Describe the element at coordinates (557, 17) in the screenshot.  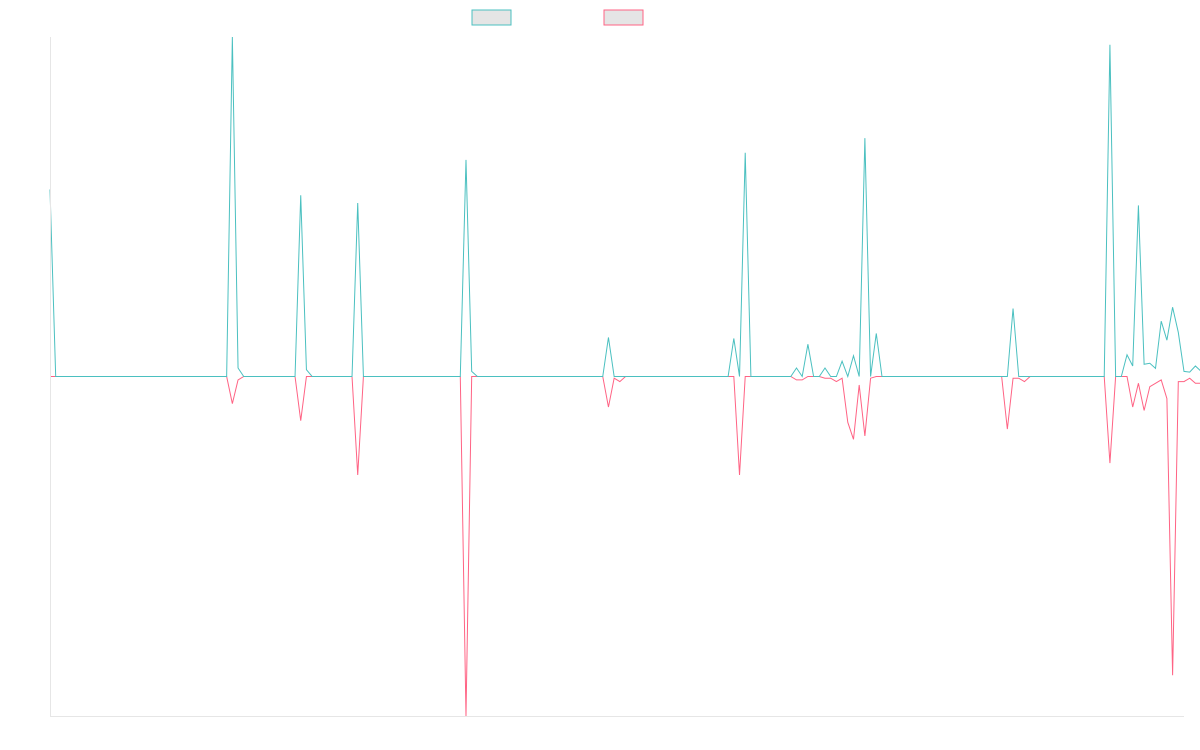
I see `legend` at that location.